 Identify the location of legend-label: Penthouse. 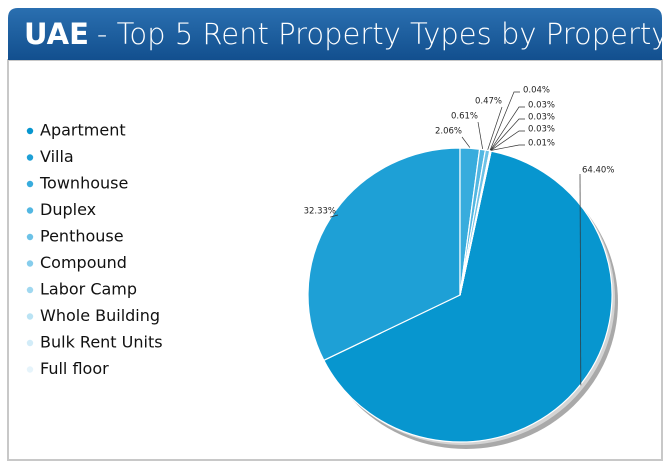
(82, 236).